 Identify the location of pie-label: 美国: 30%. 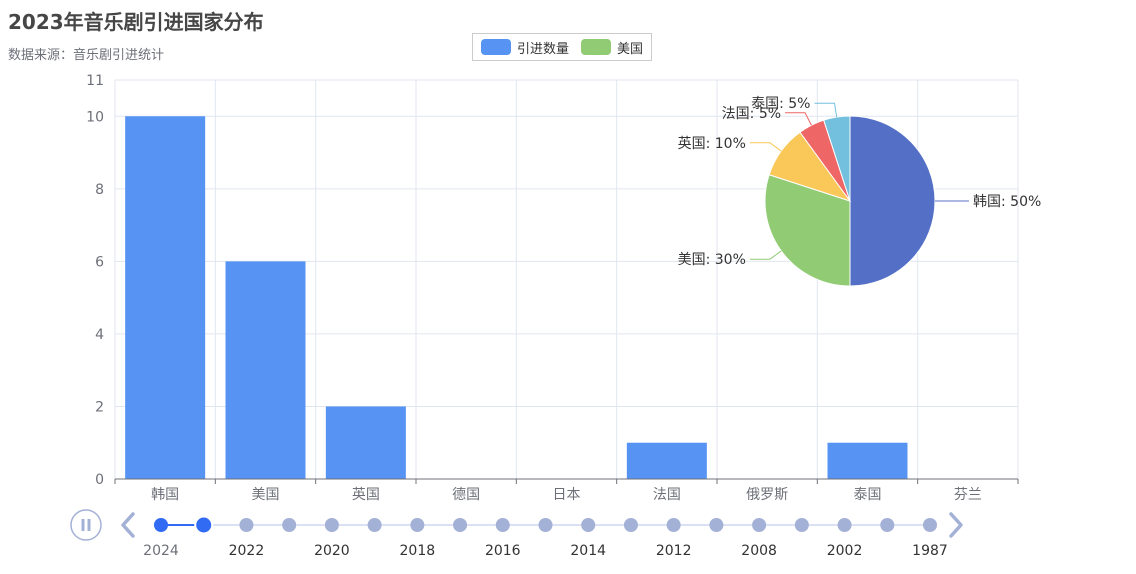
(712, 260).